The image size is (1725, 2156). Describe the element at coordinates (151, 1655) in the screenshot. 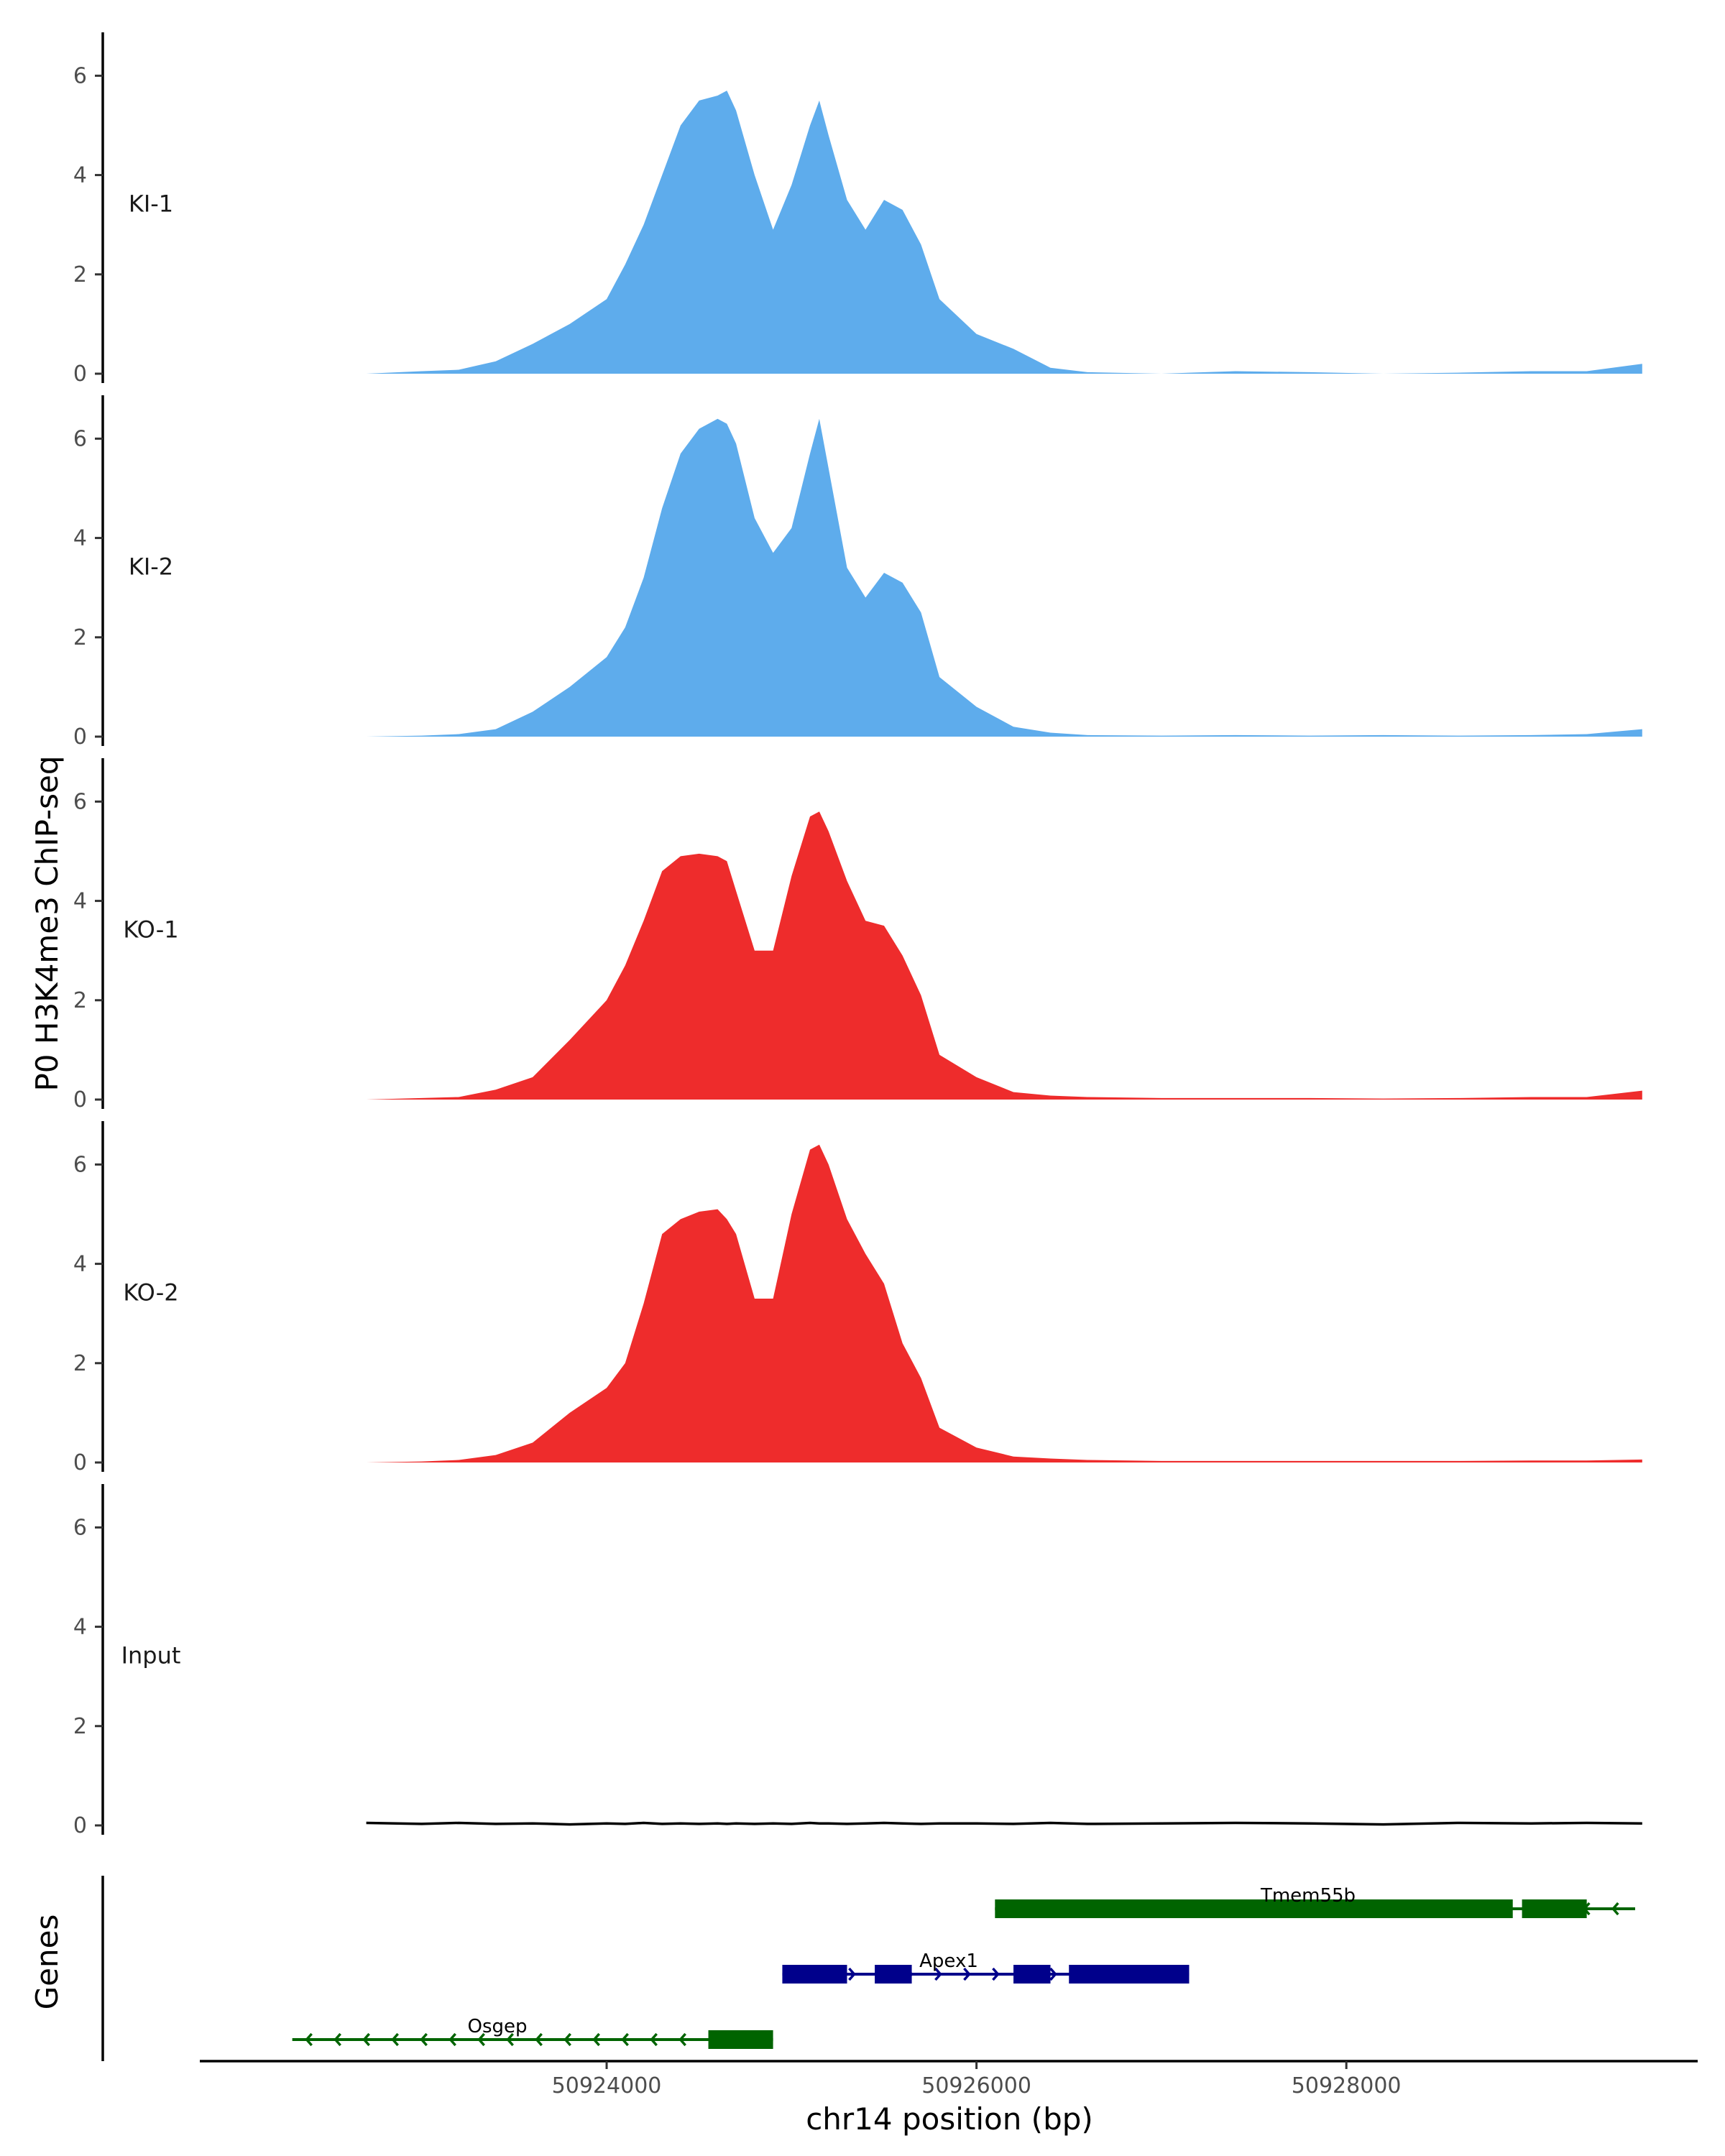

I see `track-label: Input` at that location.